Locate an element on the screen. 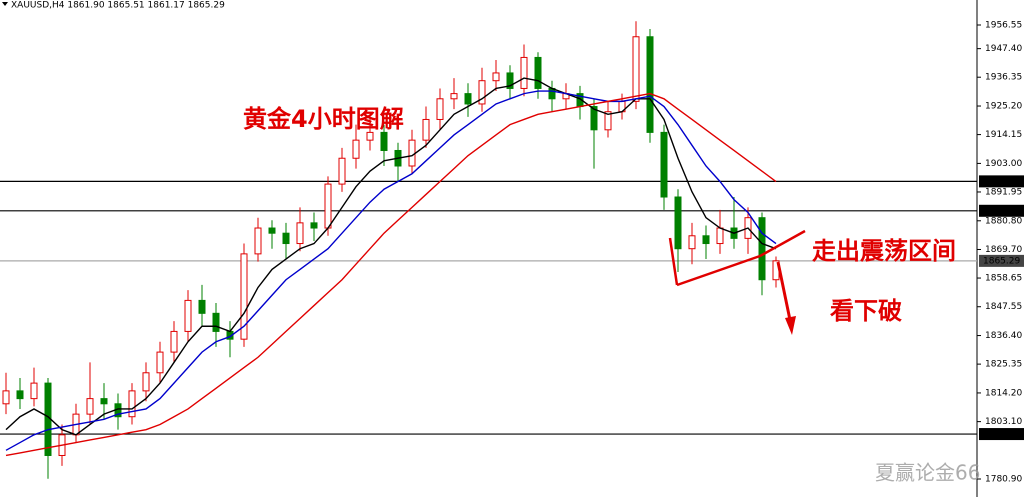 This screenshot has width=1024, height=497. annotation: 黄金4小时图解 is located at coordinates (323, 119).